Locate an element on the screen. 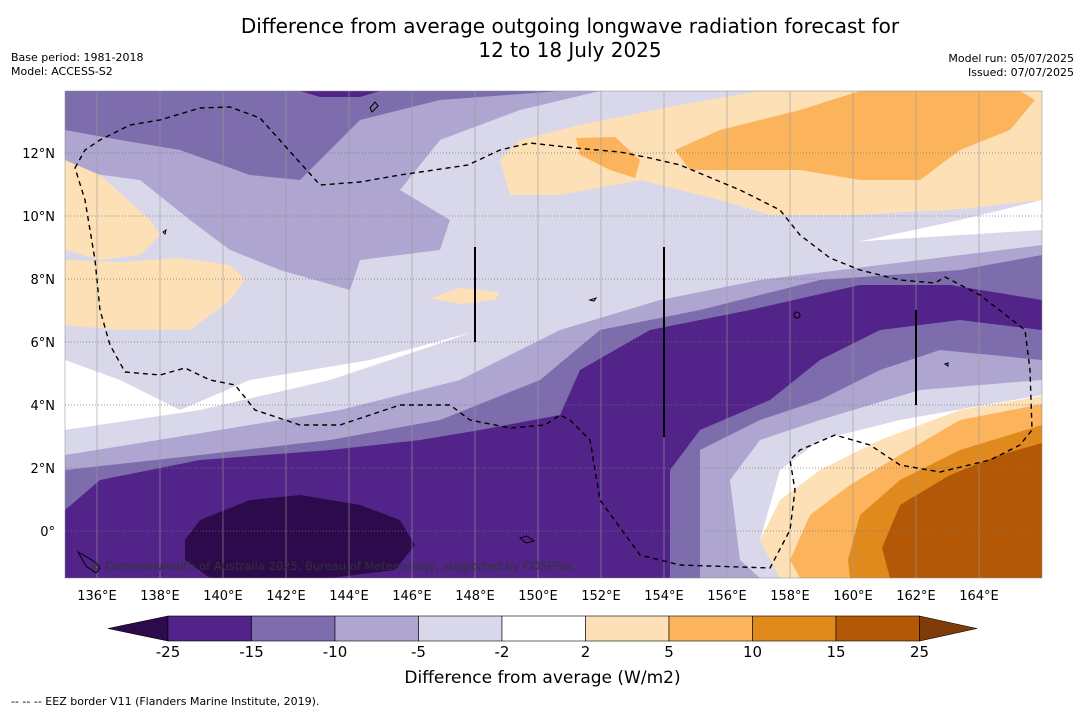 The height and width of the screenshot is (713, 1085). lon-label: 150°E is located at coordinates (538, 596).